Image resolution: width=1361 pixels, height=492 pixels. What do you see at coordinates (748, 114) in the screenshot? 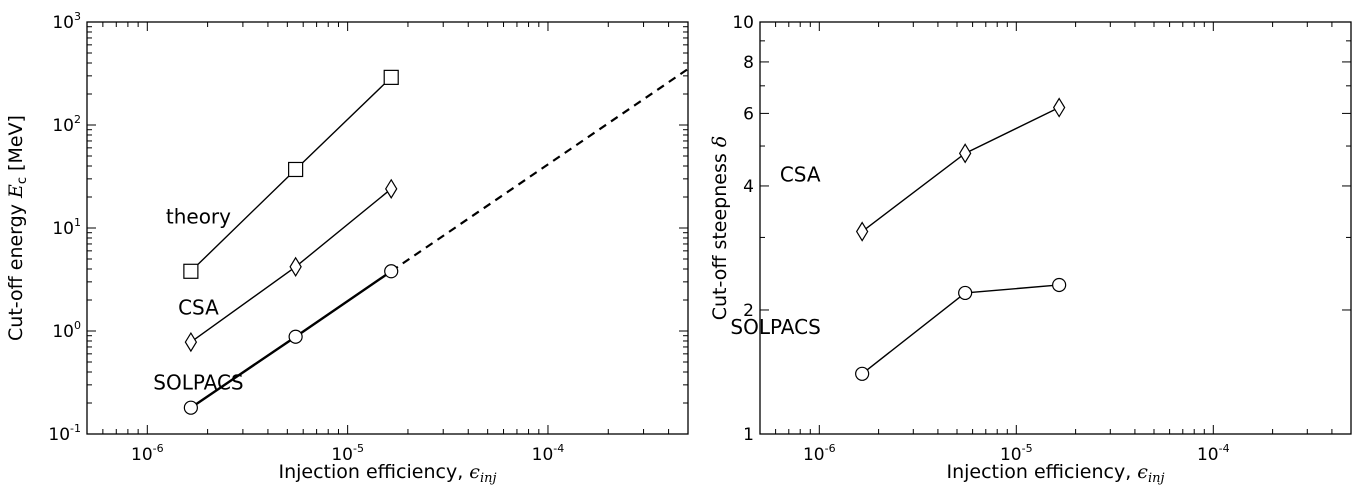
I see `y-tick-label: 6` at bounding box center [748, 114].